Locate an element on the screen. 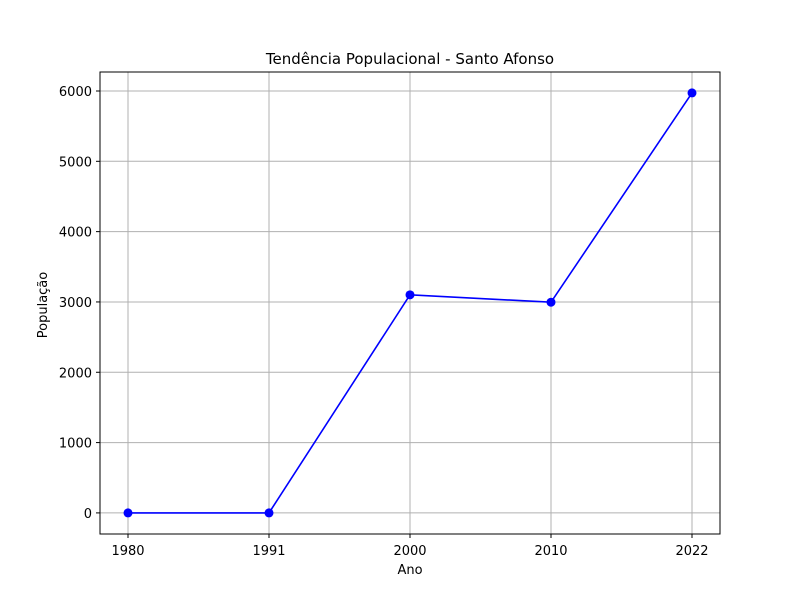  x-axis-label: Ano is located at coordinates (409, 570).